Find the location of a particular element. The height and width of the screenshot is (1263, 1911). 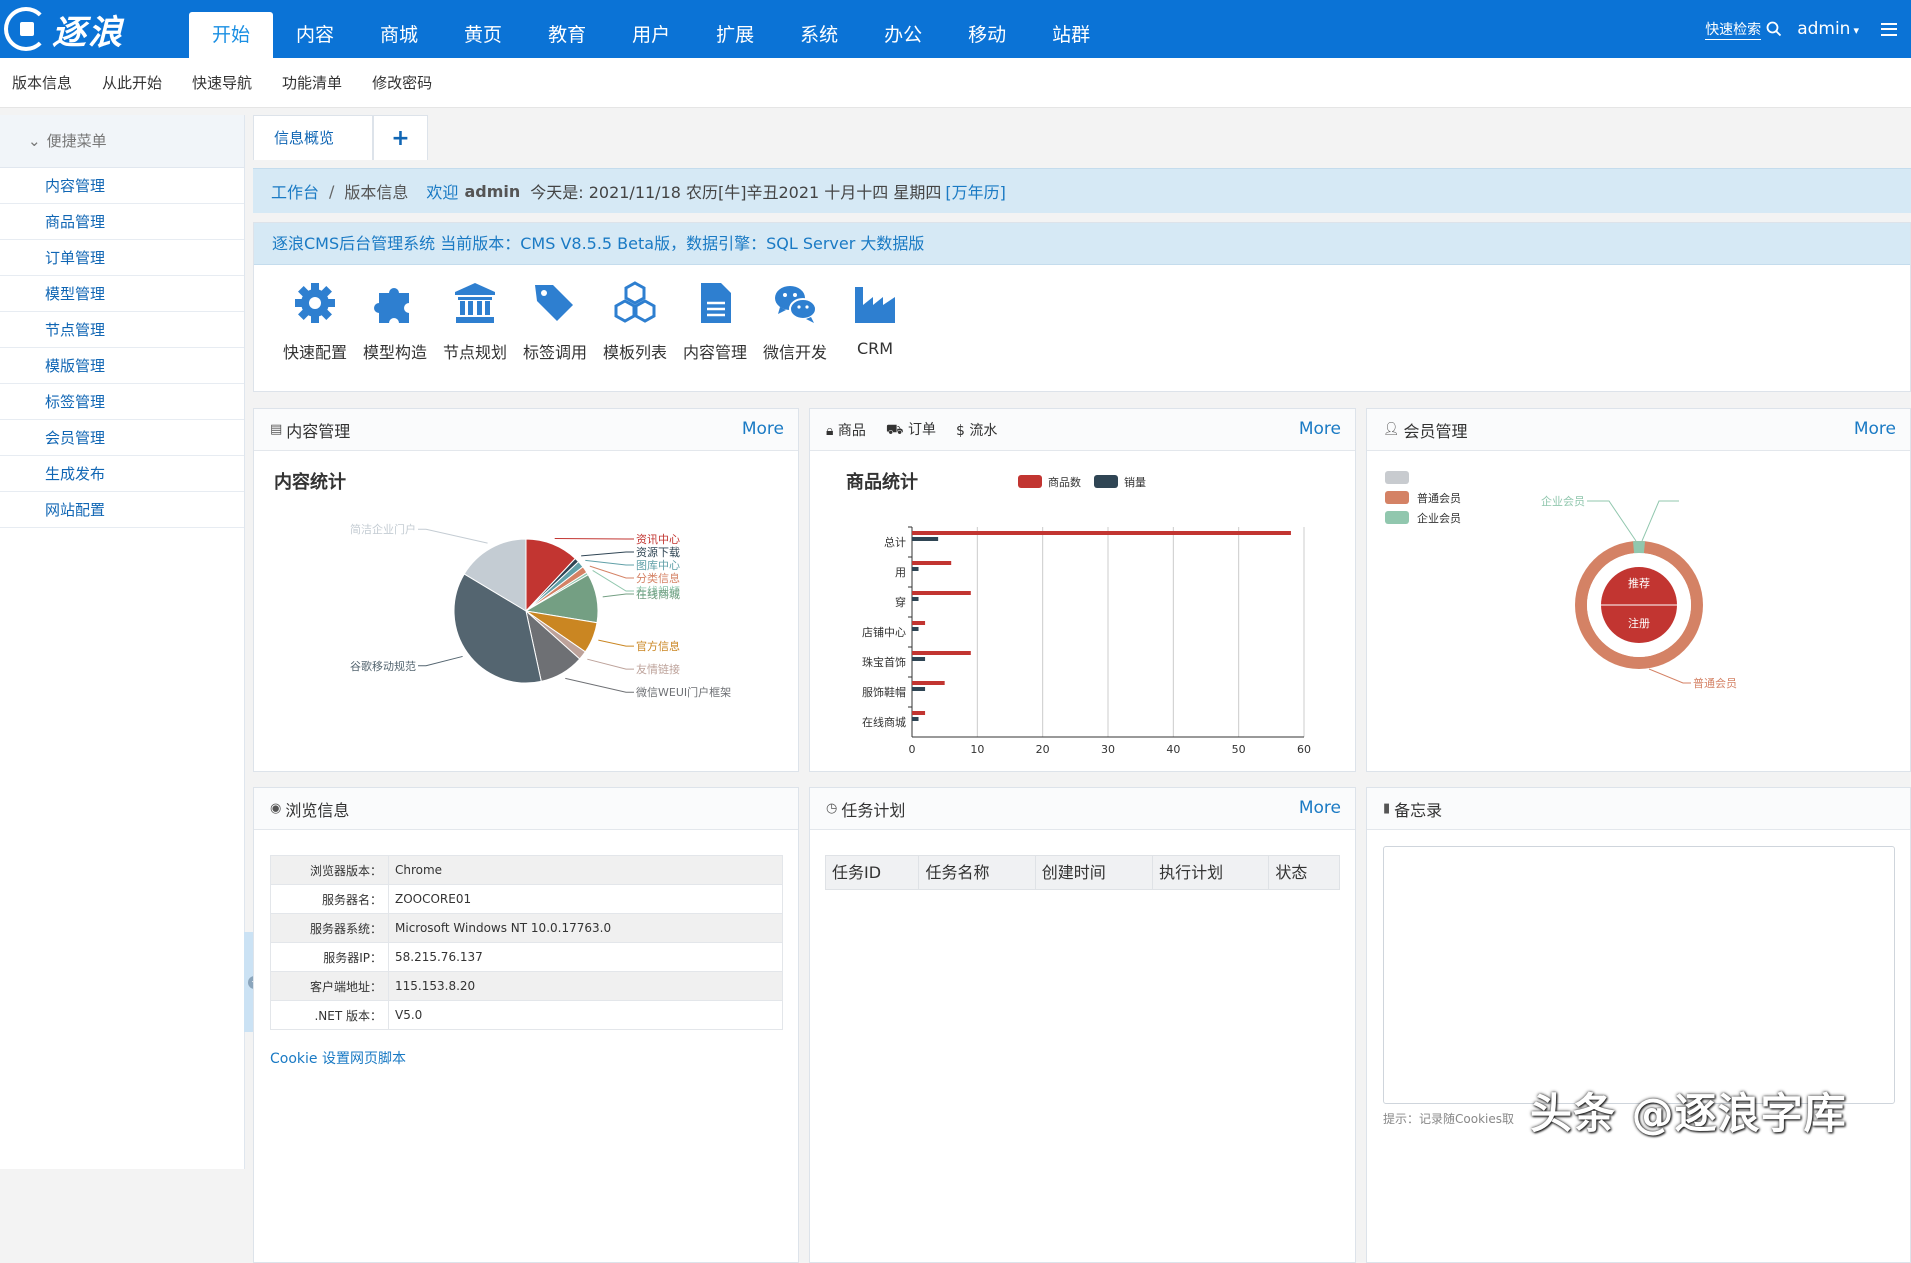

menu-icon is located at coordinates (1889, 29).